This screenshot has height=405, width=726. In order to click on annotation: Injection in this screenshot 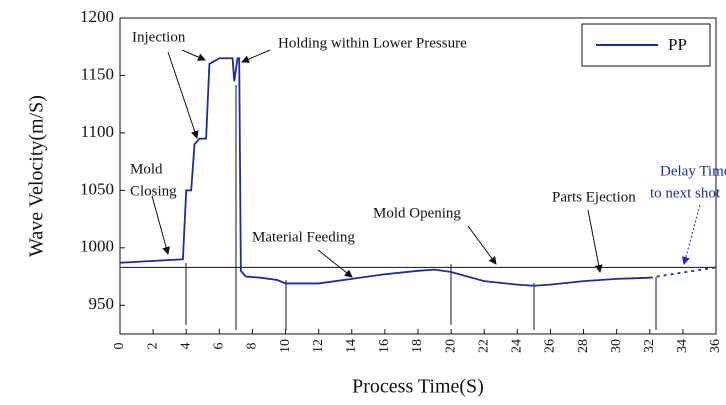, I will do `click(159, 37)`.